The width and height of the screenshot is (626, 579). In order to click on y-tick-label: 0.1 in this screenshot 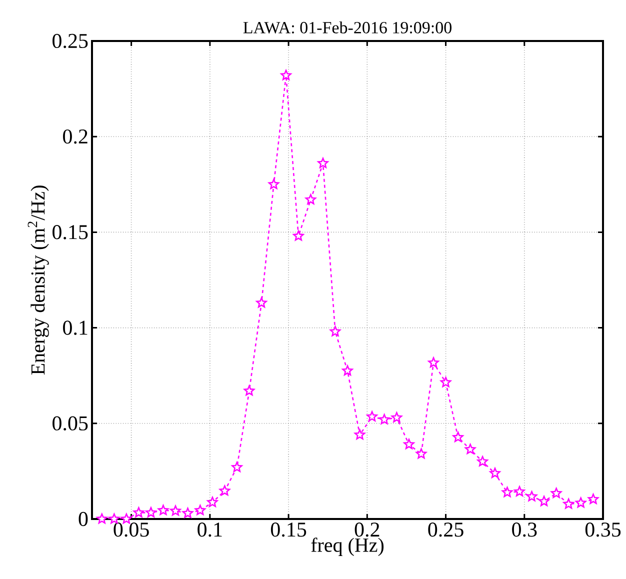, I will do `click(75, 327)`.